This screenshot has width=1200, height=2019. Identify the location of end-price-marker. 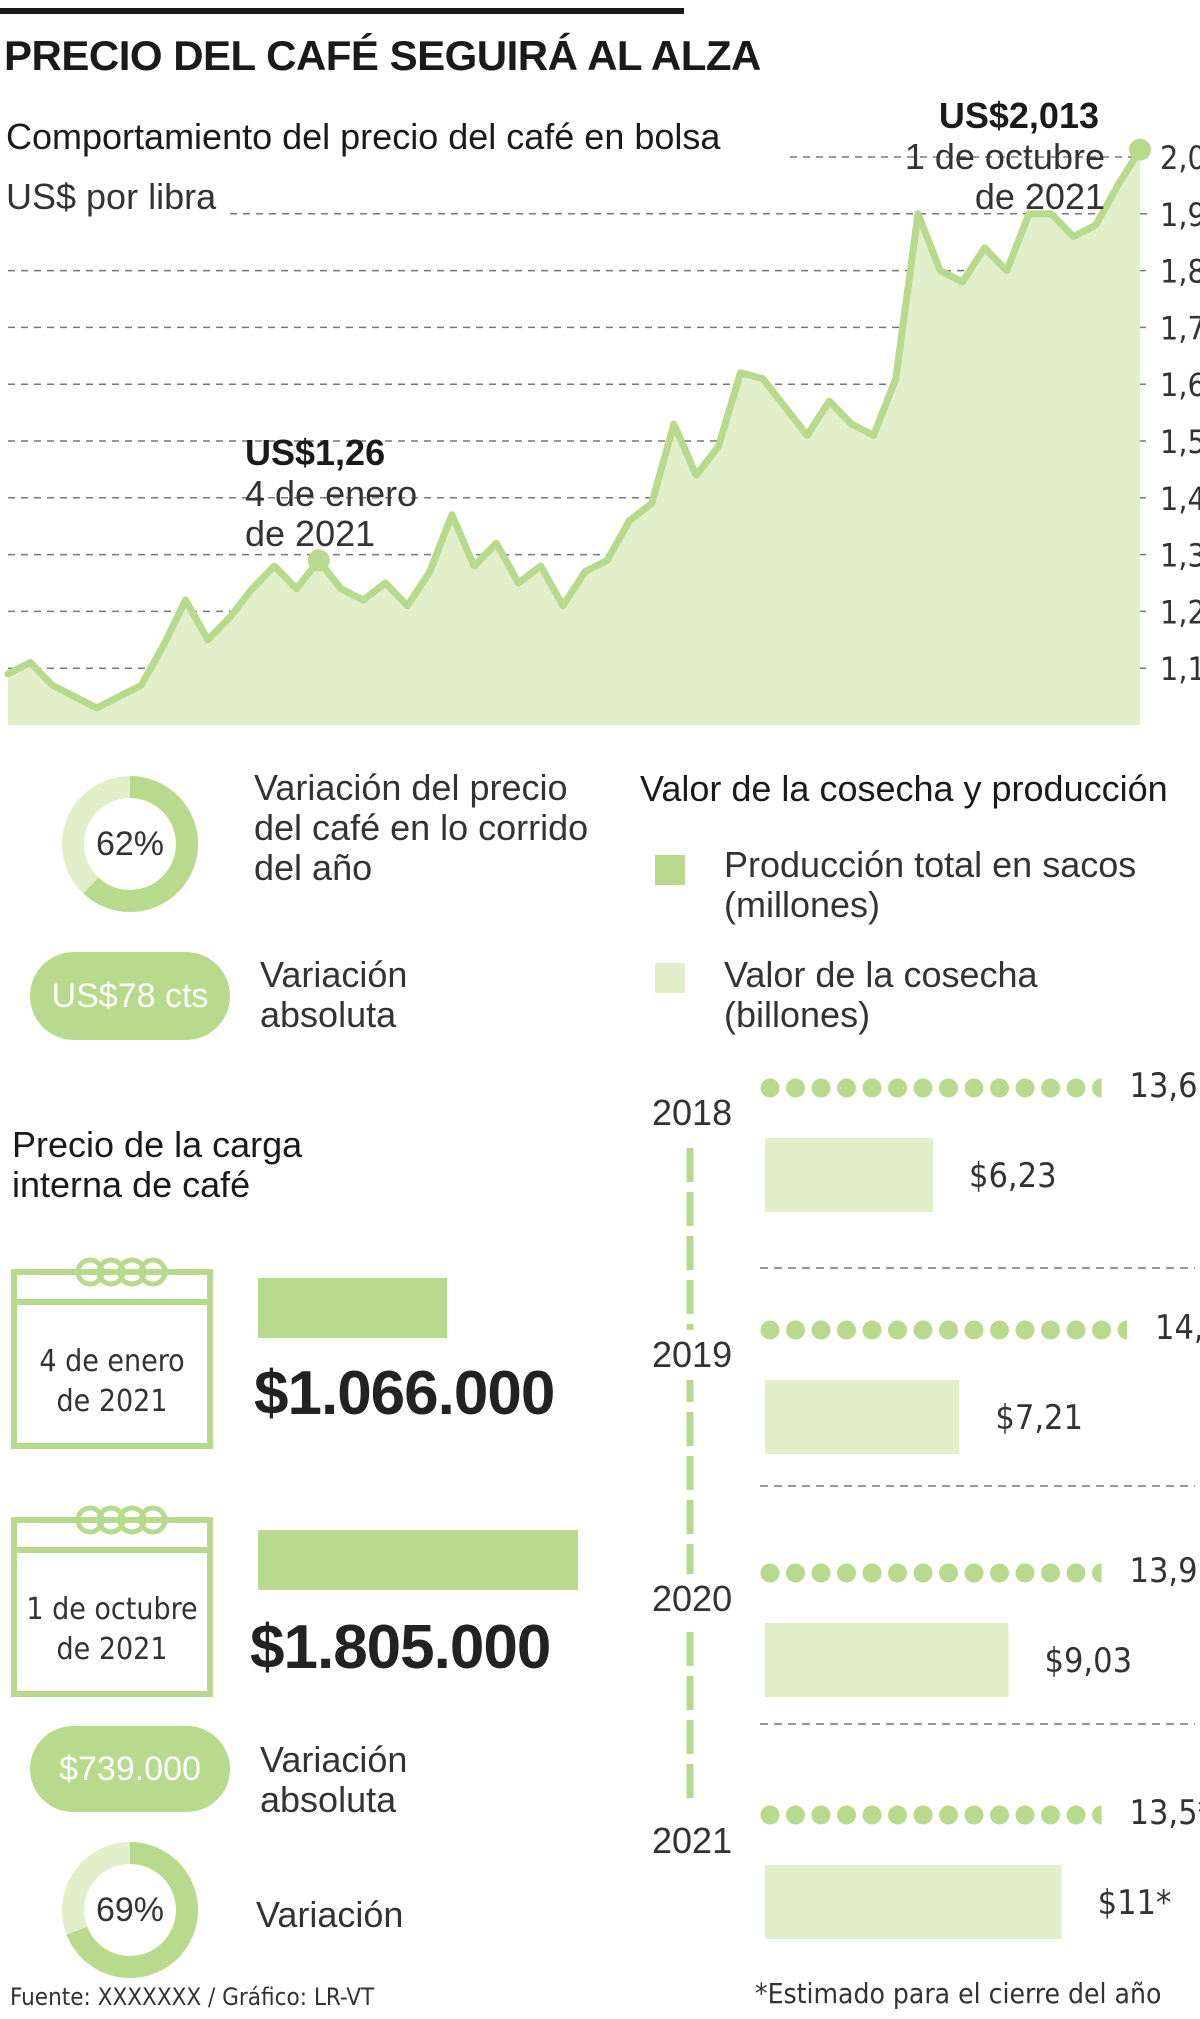
(1140, 149).